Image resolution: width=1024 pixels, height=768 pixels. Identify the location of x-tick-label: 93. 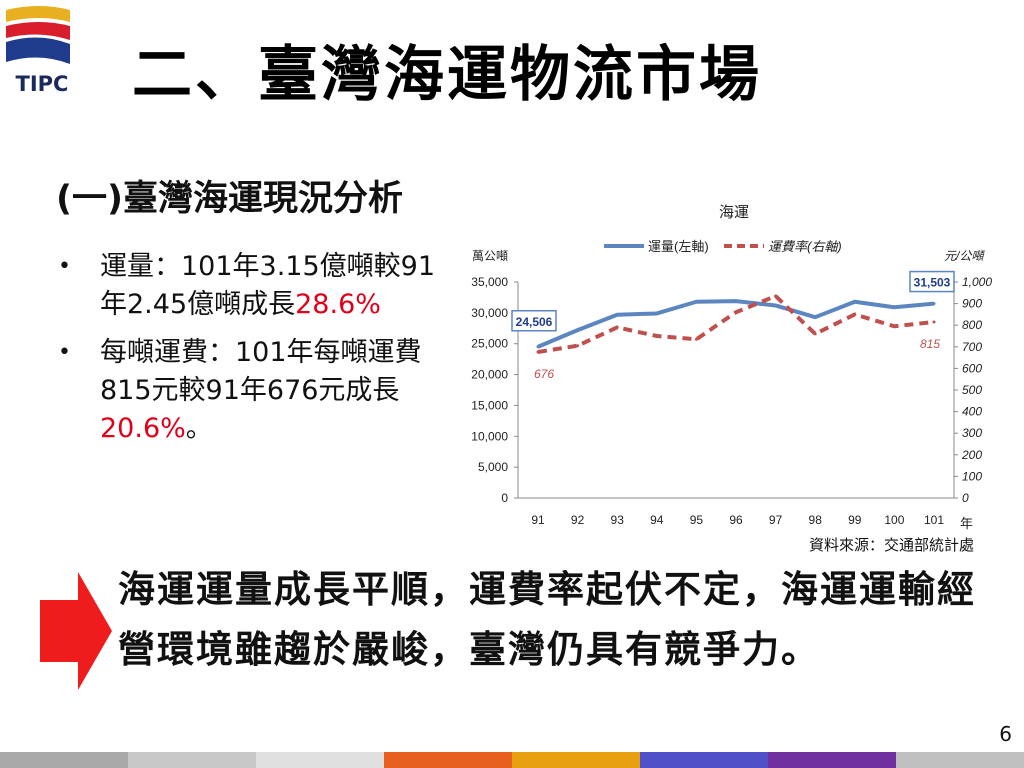
(618, 520).